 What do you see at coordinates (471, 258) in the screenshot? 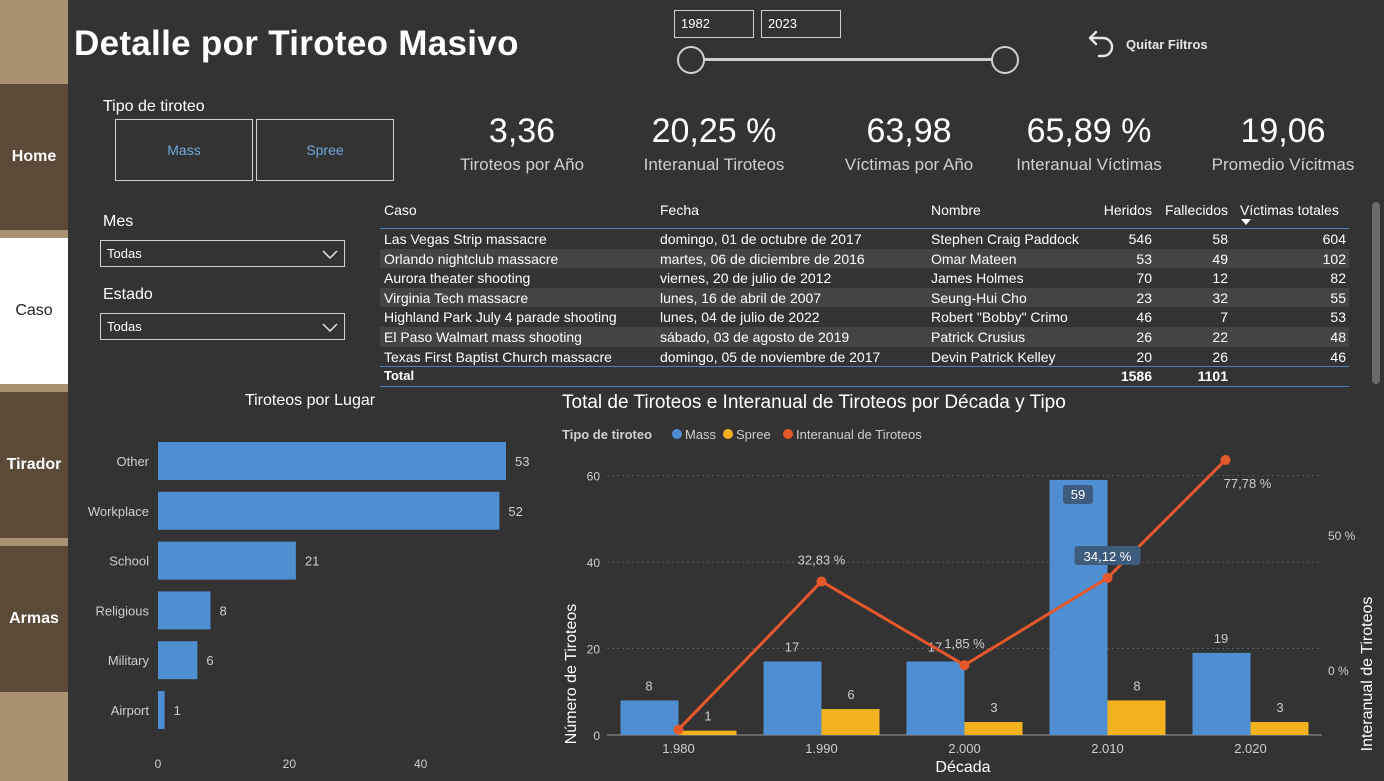
I see `cell-caso: Orlando nightclub massacre` at bounding box center [471, 258].